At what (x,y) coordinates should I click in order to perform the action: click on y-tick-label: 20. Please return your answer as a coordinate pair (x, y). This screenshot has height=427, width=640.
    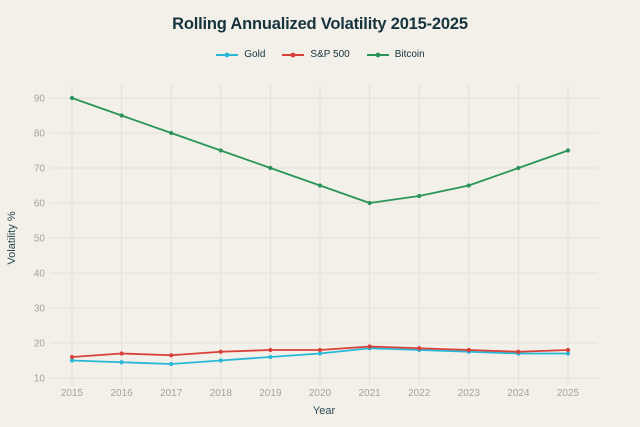
    Looking at the image, I should click on (40, 344).